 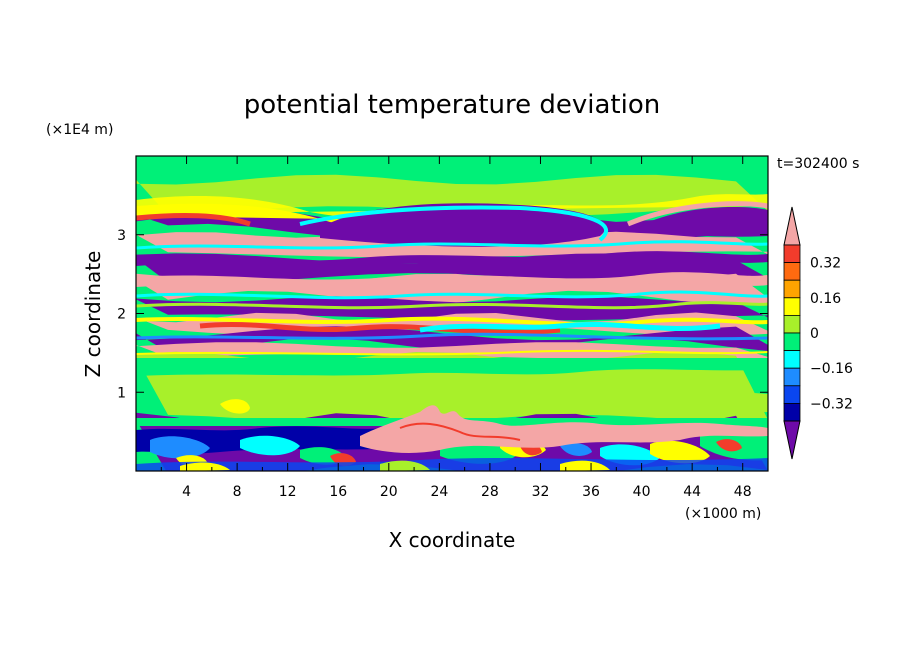 What do you see at coordinates (642, 492) in the screenshot?
I see `x-tick-label: 40` at bounding box center [642, 492].